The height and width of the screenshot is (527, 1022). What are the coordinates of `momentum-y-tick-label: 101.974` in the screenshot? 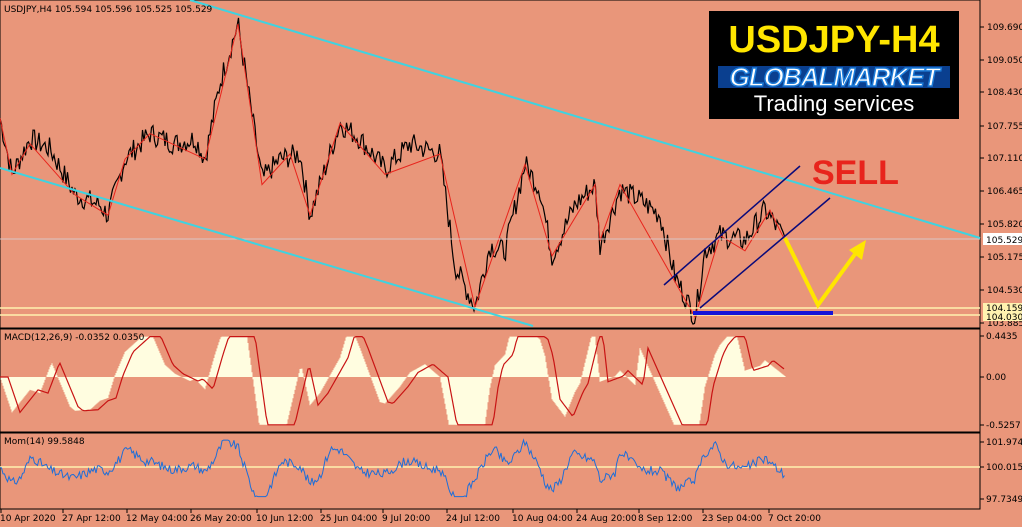 It's located at (1004, 443).